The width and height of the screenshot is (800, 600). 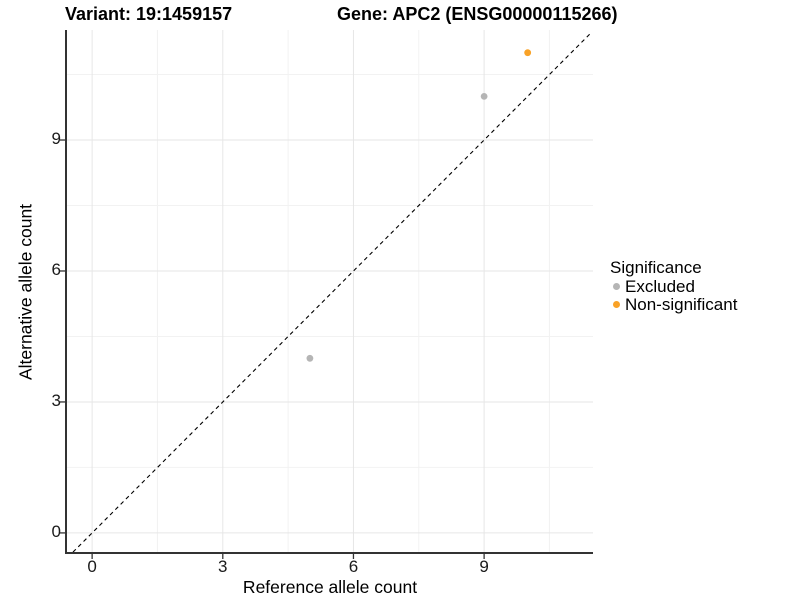 I want to click on legend-item: Non-significant, so click(x=702, y=304).